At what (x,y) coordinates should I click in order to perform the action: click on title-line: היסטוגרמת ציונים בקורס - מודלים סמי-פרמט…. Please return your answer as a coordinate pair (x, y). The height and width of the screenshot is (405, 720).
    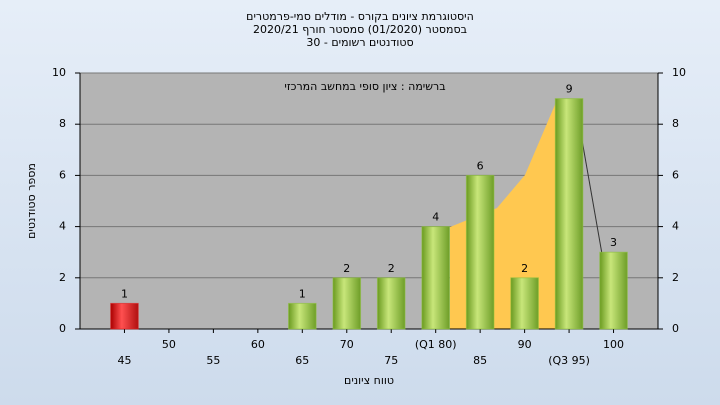
    Looking at the image, I should click on (360, 16).